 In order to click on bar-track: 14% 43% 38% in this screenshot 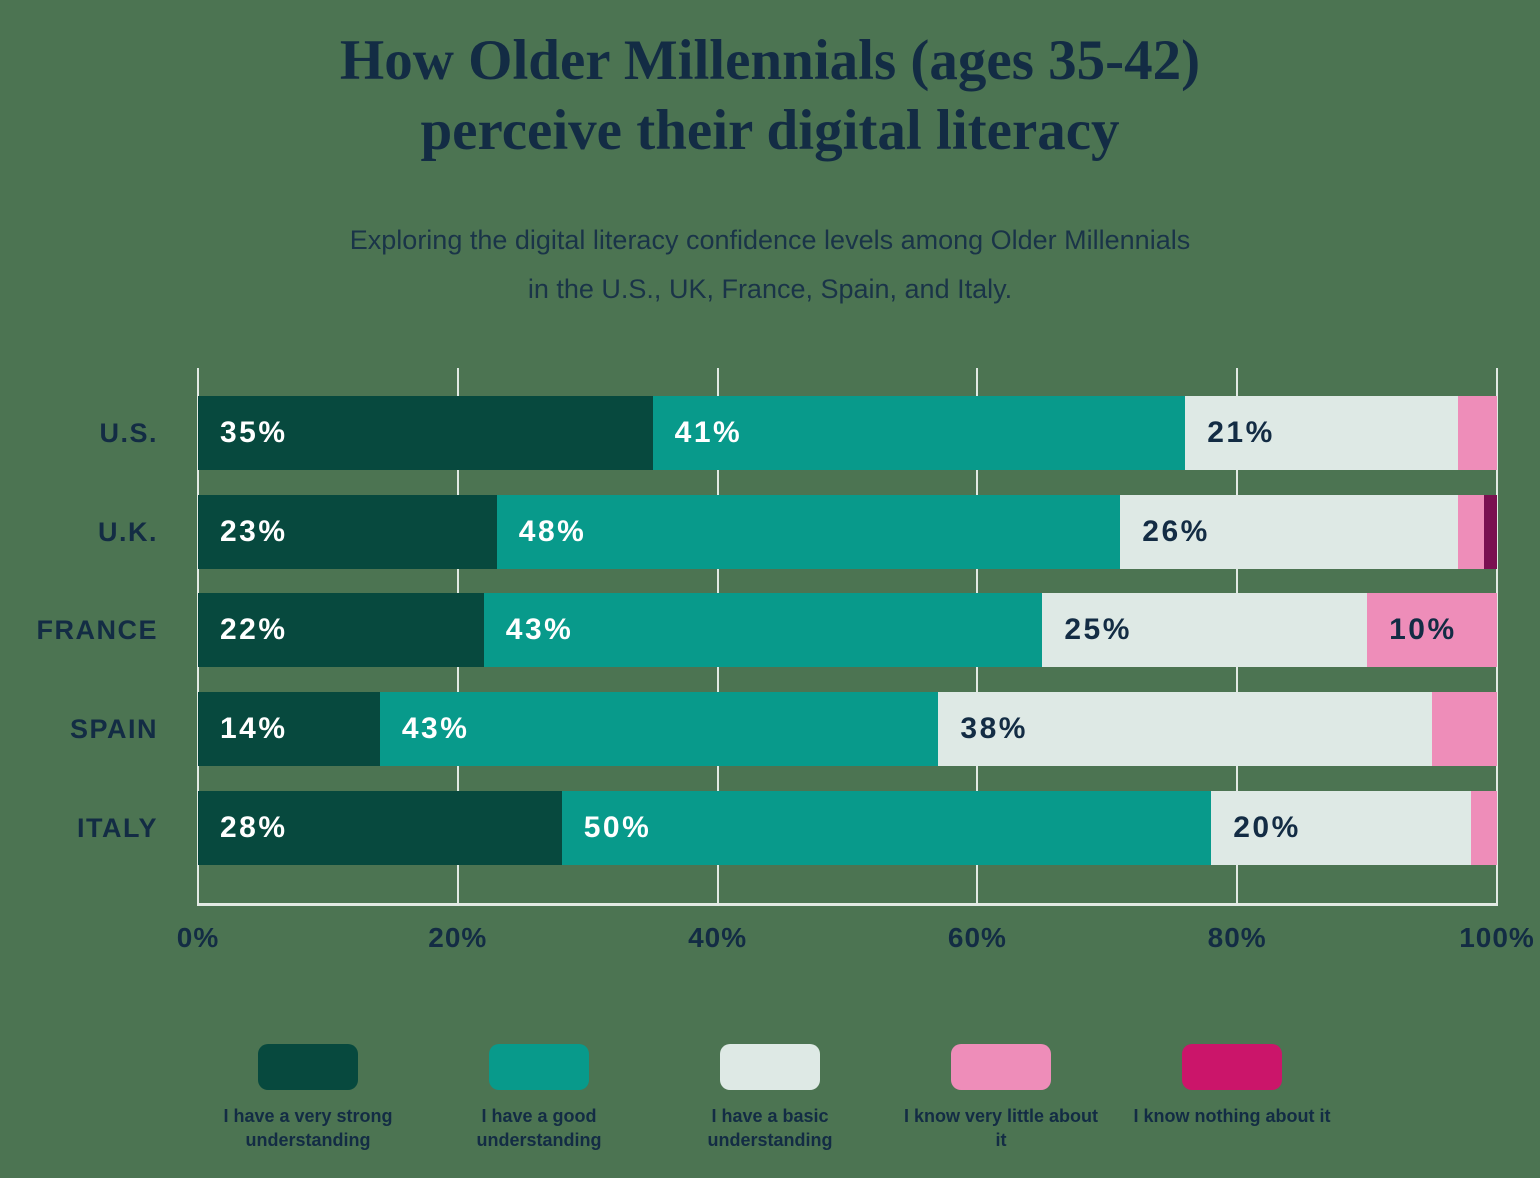, I will do `click(847, 729)`.